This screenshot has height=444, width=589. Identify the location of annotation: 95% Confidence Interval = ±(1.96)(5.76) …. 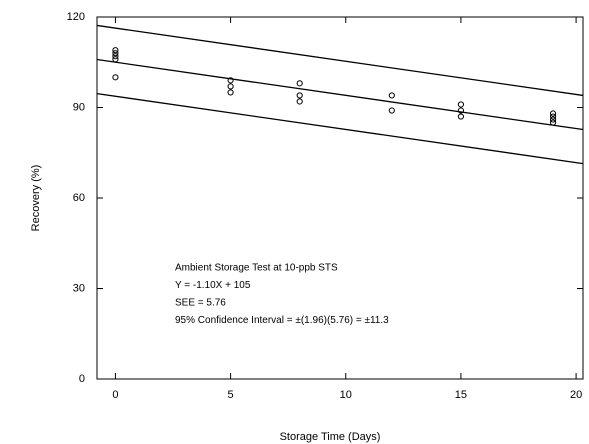
(282, 320).